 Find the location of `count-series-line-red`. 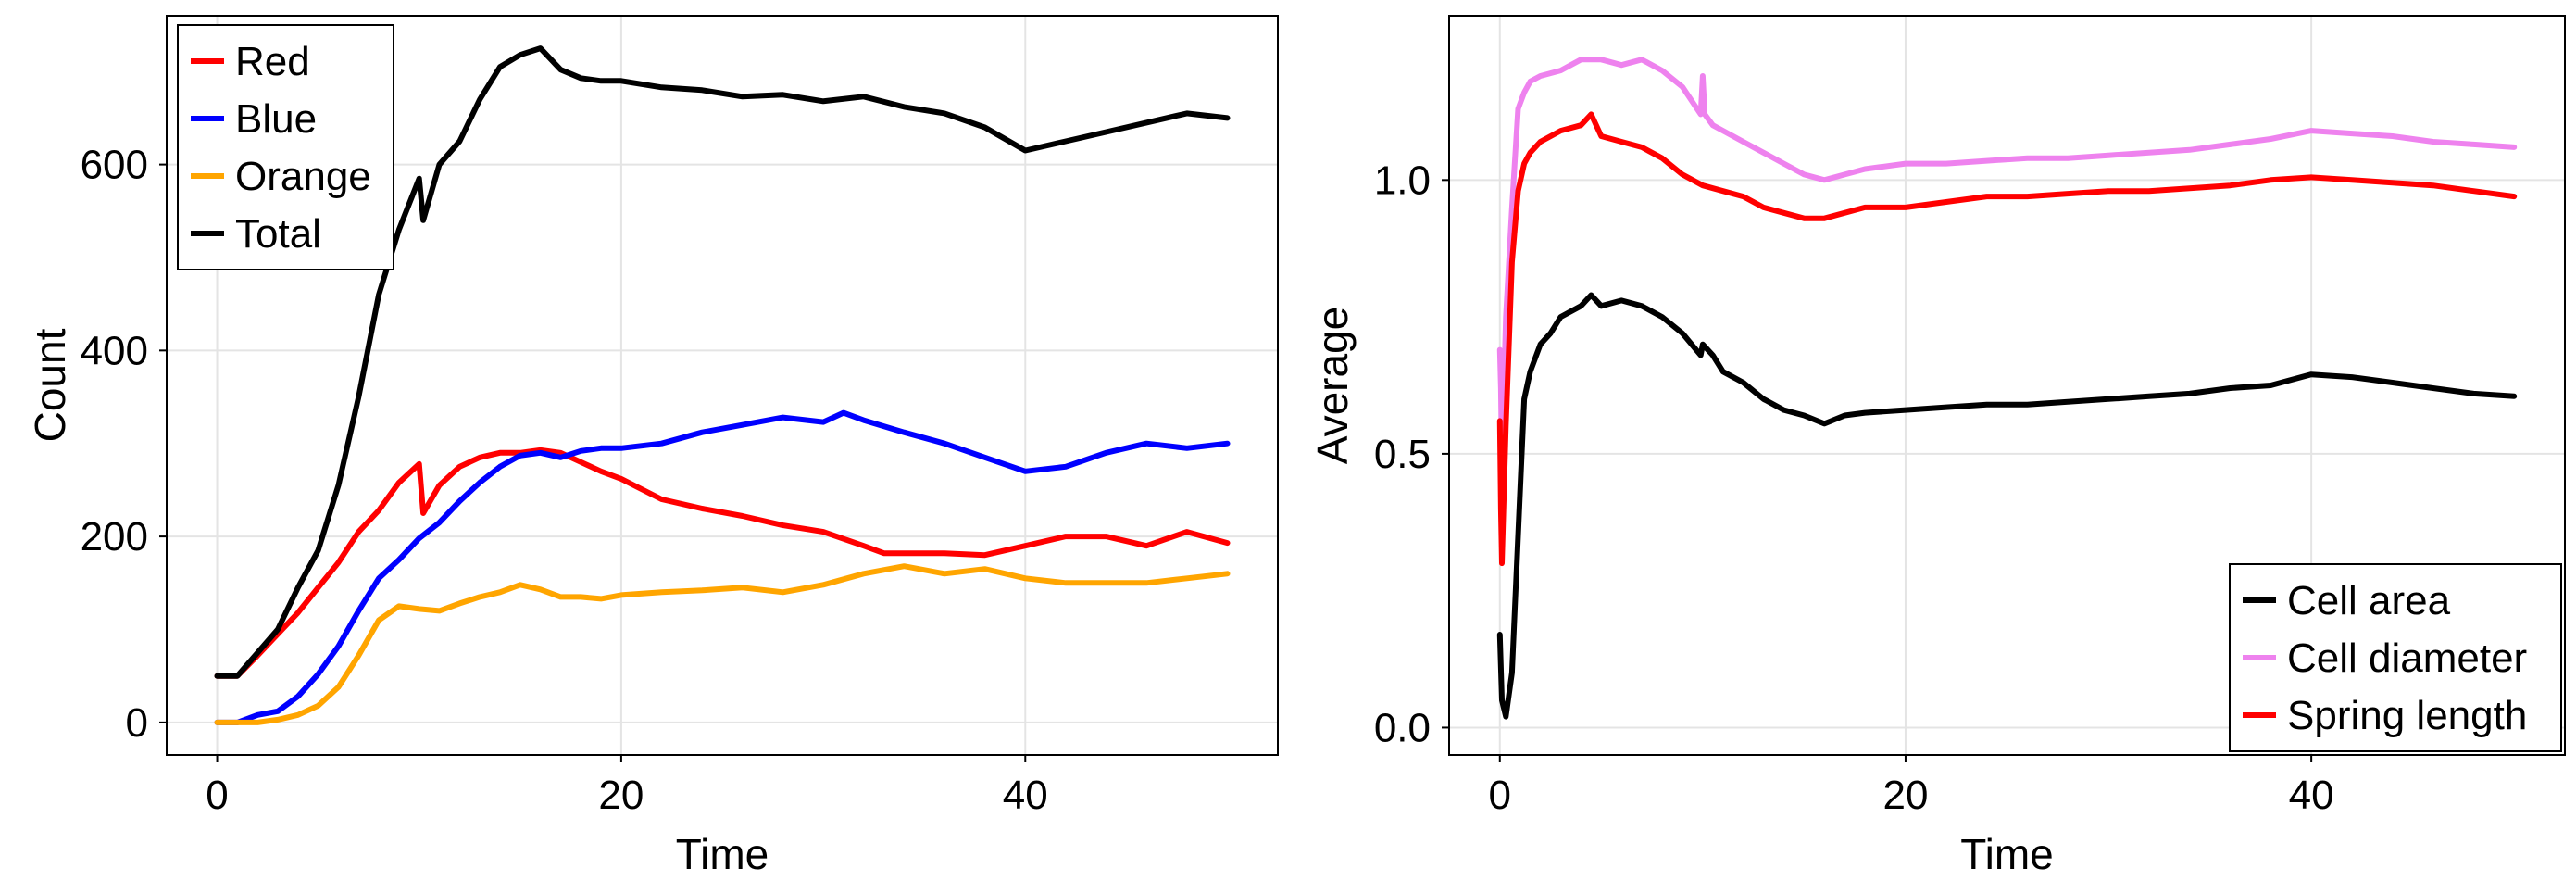

count-series-line-red is located at coordinates (723, 562).